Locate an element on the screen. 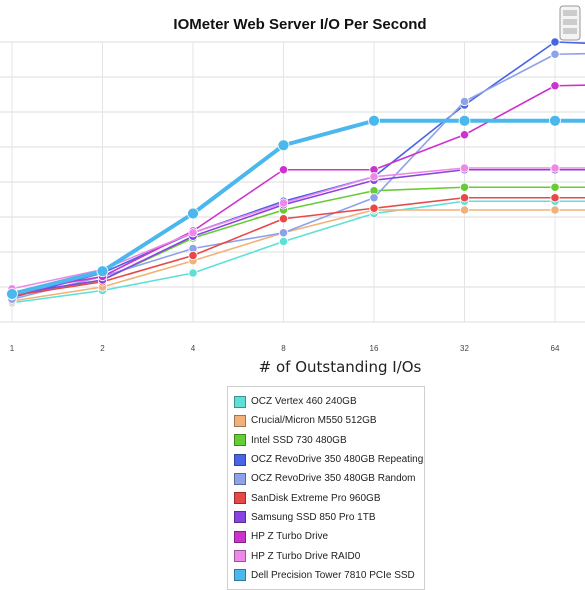 This screenshot has width=585, height=590. legend-item: Intel SSD 730 480GB is located at coordinates (327, 440).